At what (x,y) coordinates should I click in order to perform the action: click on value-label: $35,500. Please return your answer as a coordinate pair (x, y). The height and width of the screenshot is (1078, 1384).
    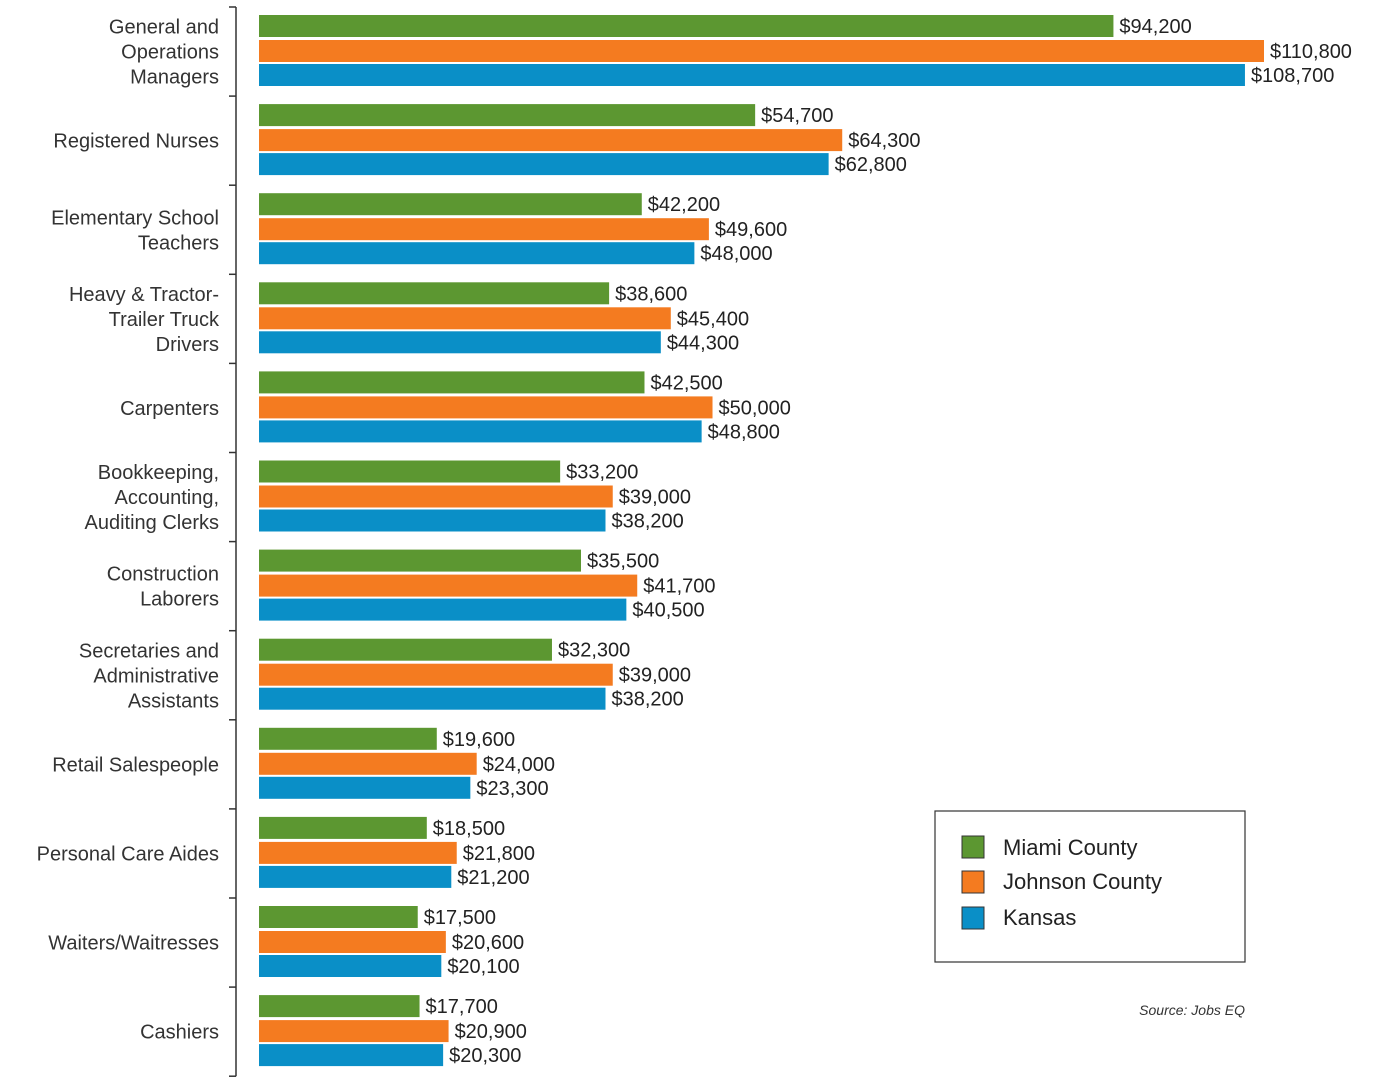
    Looking at the image, I should click on (623, 562).